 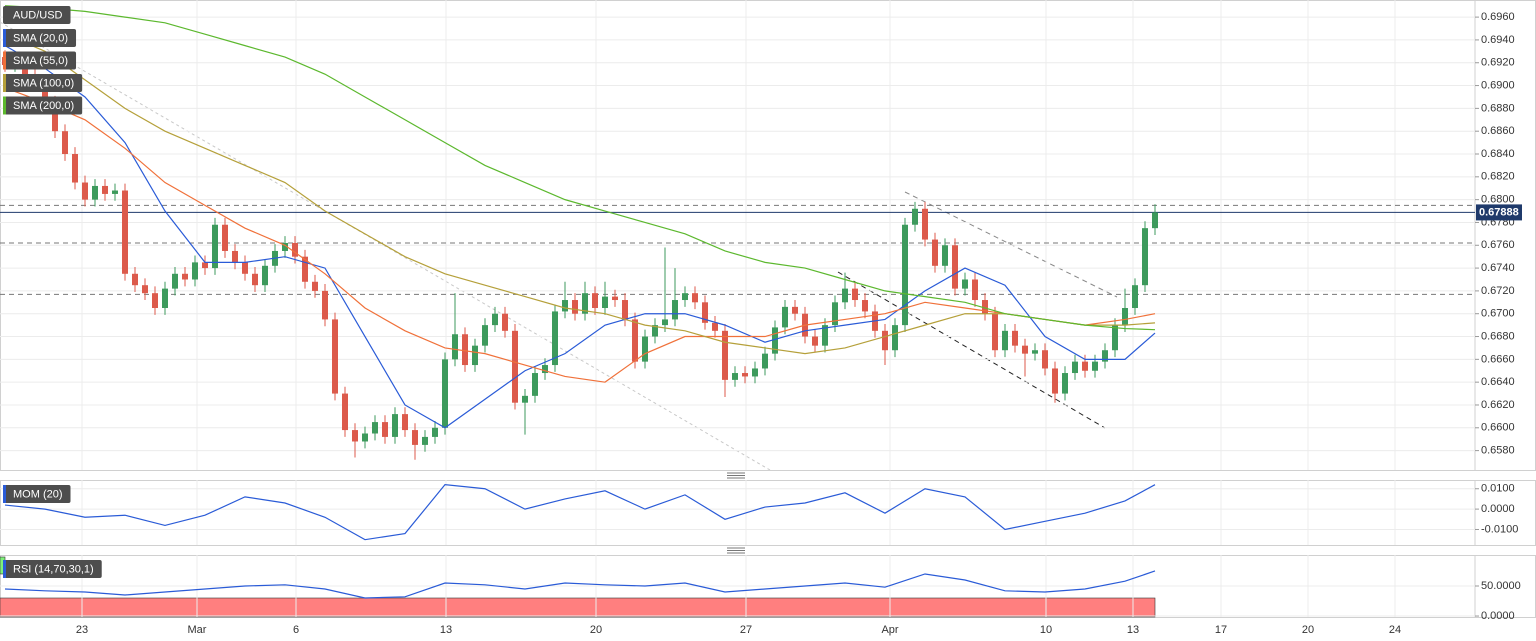 What do you see at coordinates (1499, 212) in the screenshot?
I see `last-price-tag` at bounding box center [1499, 212].